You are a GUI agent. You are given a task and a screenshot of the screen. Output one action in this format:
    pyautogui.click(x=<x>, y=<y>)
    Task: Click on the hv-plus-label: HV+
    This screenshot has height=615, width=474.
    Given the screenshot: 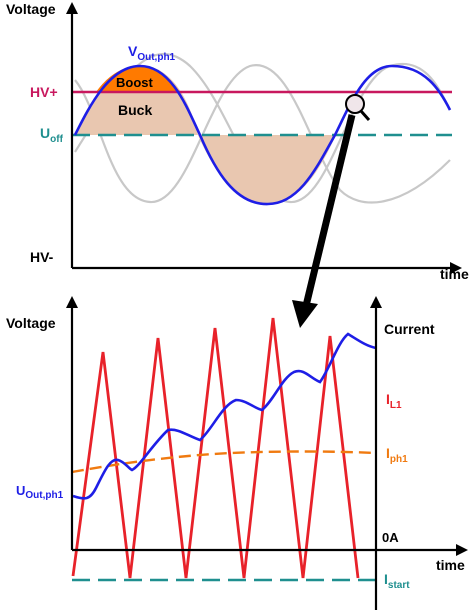 What is the action you would take?
    pyautogui.click(x=44, y=92)
    